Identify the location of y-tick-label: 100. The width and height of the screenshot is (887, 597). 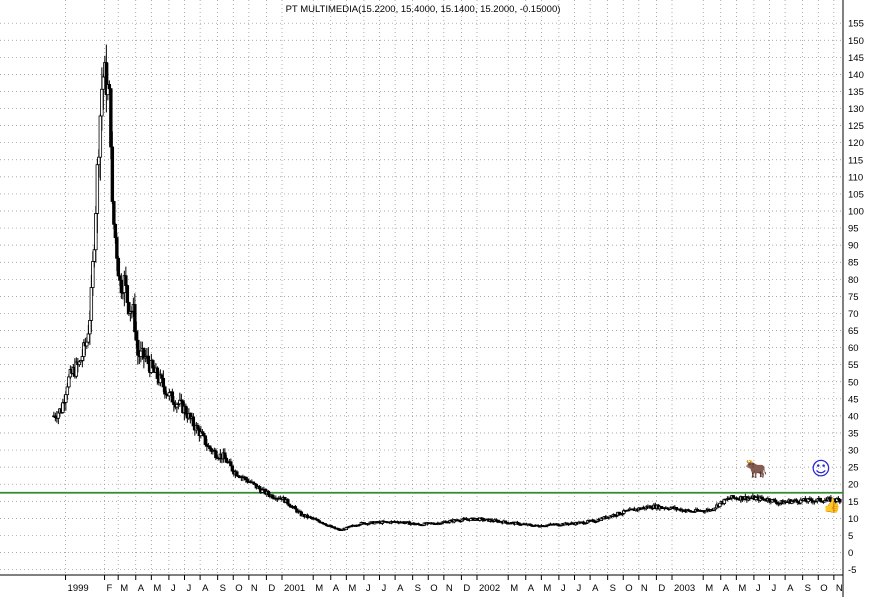
(856, 212).